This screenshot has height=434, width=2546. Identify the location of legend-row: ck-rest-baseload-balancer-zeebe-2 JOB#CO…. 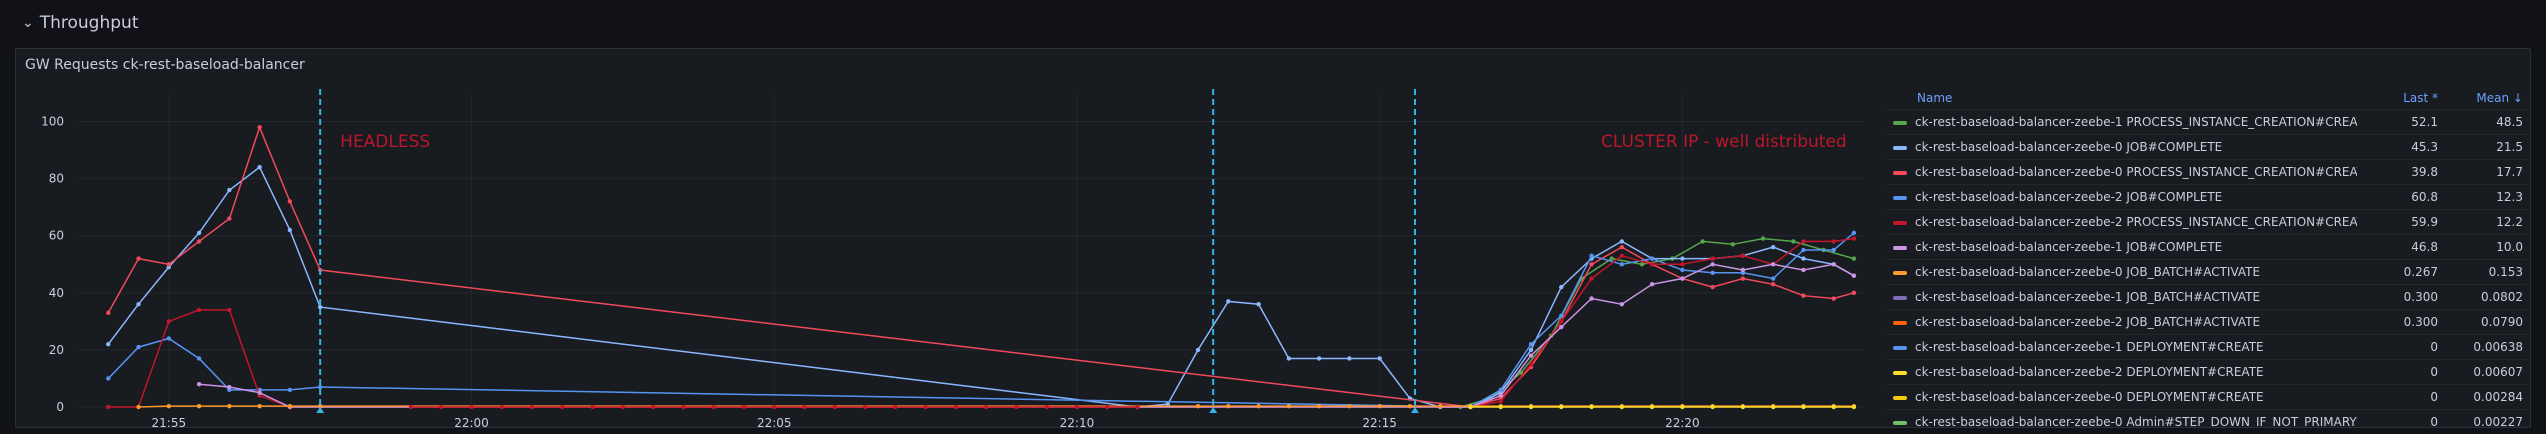
(2207, 197).